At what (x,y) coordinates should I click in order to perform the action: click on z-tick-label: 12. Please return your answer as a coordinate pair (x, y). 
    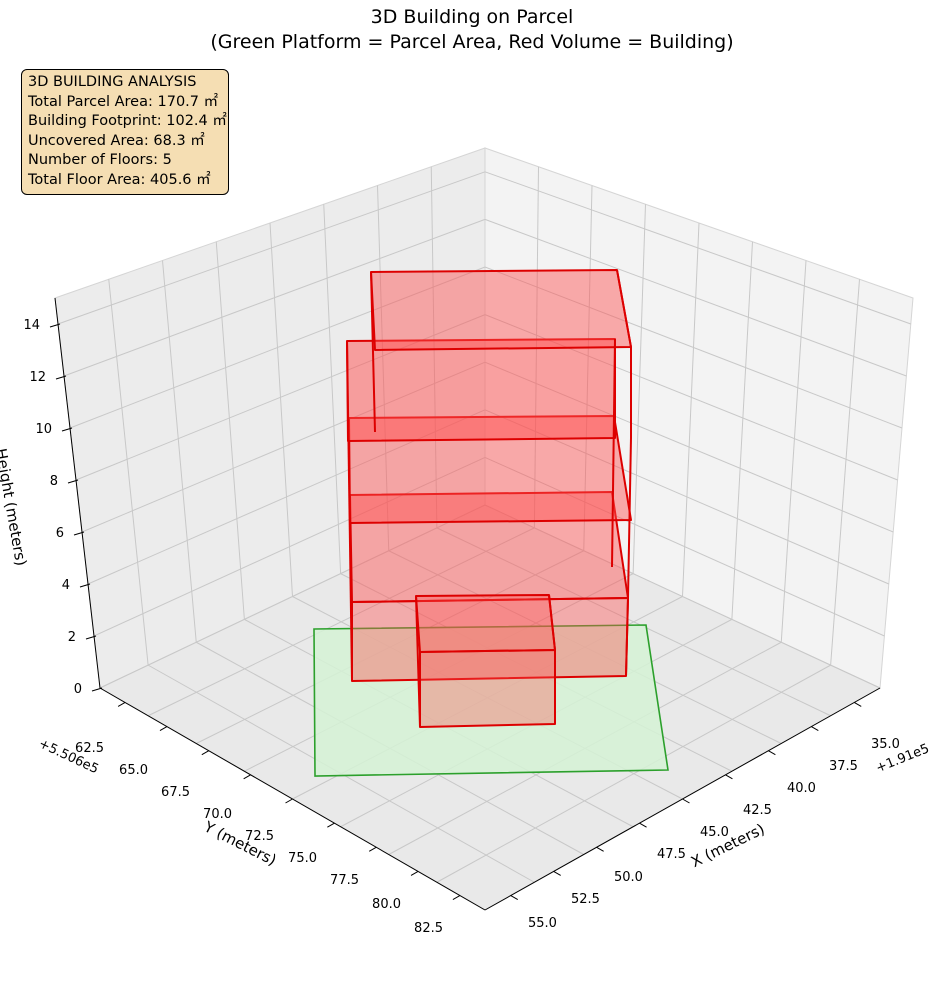
    Looking at the image, I should click on (37, 377).